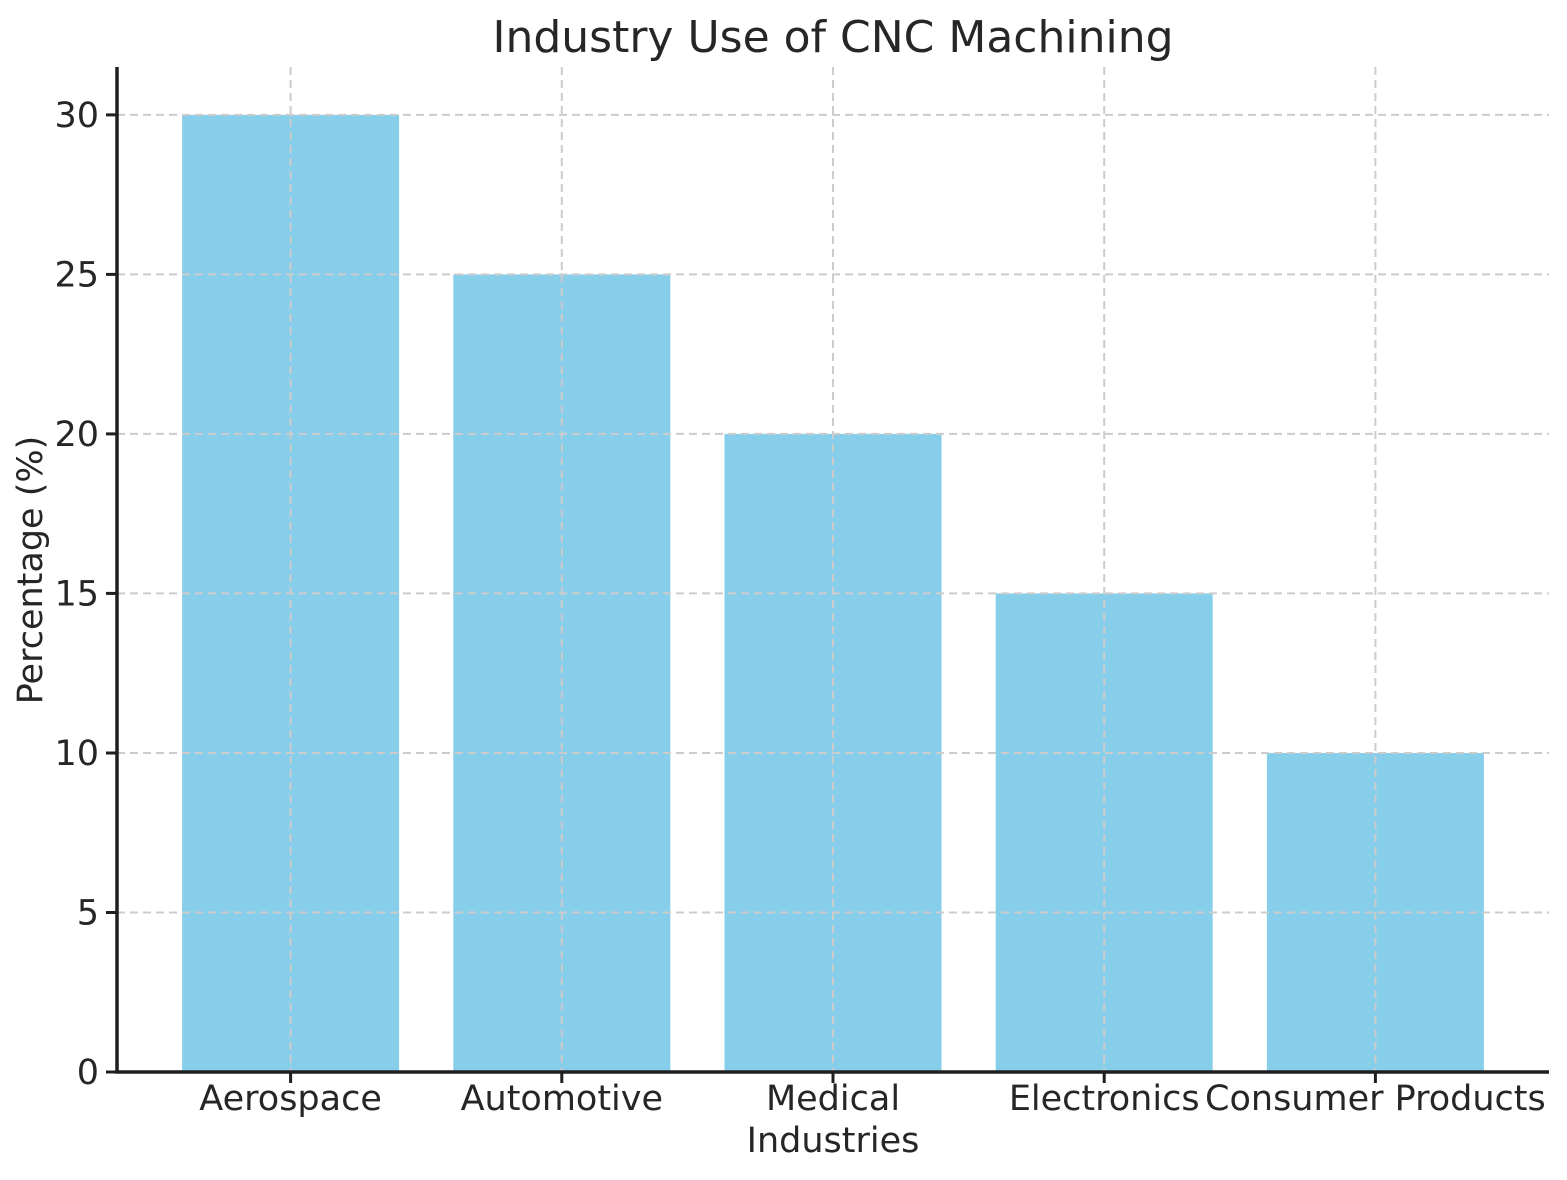  What do you see at coordinates (31, 570) in the screenshot?
I see `y-axis-label: Percentage (%)` at bounding box center [31, 570].